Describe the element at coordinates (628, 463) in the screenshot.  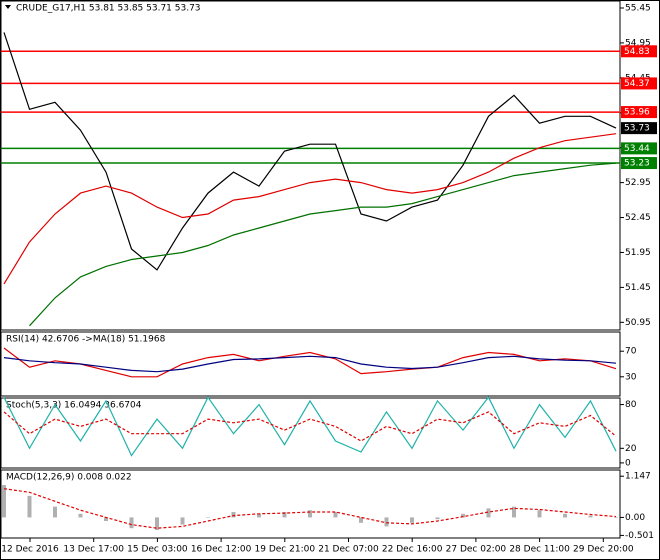
I see `y-tick-label: 0` at that location.